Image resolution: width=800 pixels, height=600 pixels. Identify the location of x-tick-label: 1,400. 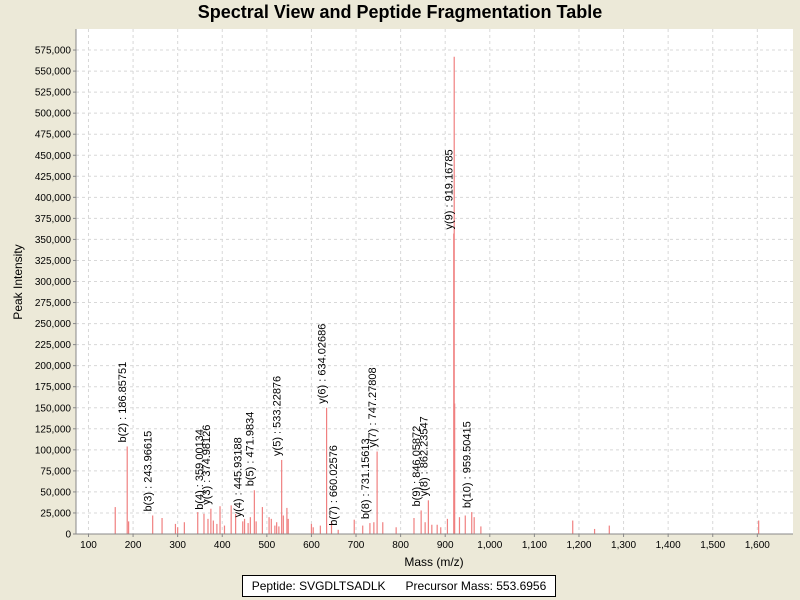
(668, 545).